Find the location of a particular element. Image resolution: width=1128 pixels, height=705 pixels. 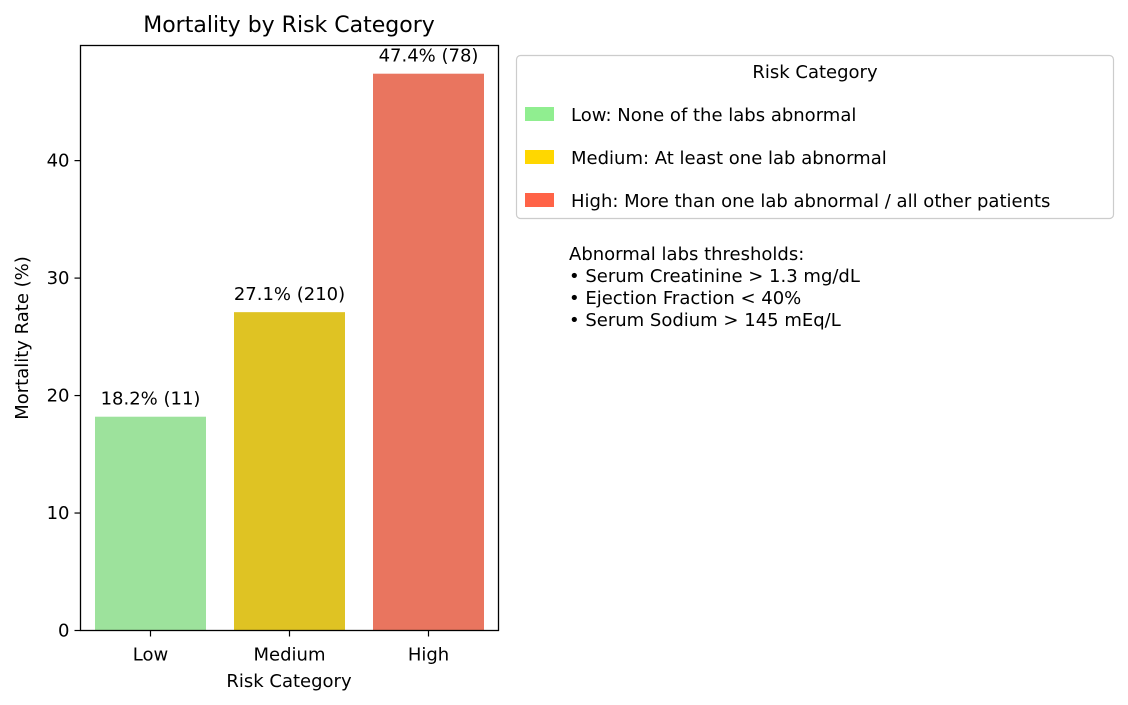

y-tick-label: 40 is located at coordinates (58, 161).